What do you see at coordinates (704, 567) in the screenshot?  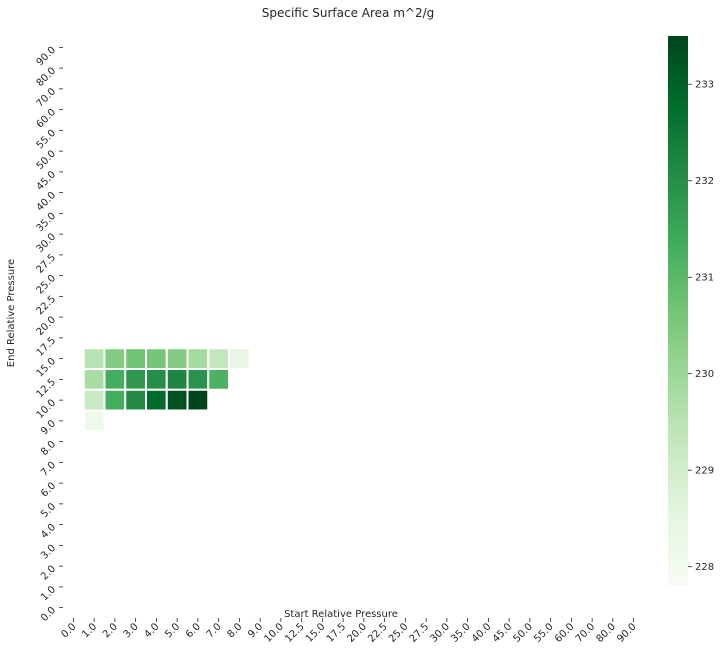 I see `colorbar-tick-label-228: 228` at bounding box center [704, 567].